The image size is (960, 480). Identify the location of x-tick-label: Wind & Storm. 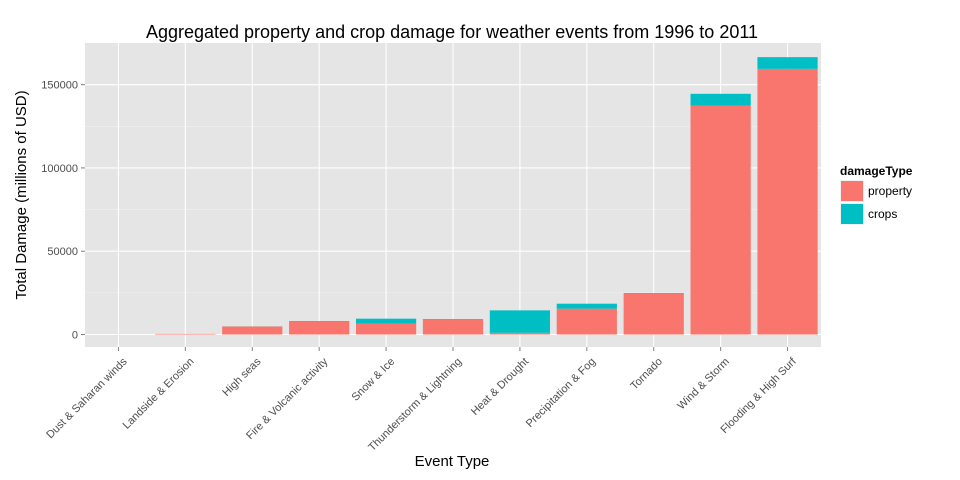
(703, 384).